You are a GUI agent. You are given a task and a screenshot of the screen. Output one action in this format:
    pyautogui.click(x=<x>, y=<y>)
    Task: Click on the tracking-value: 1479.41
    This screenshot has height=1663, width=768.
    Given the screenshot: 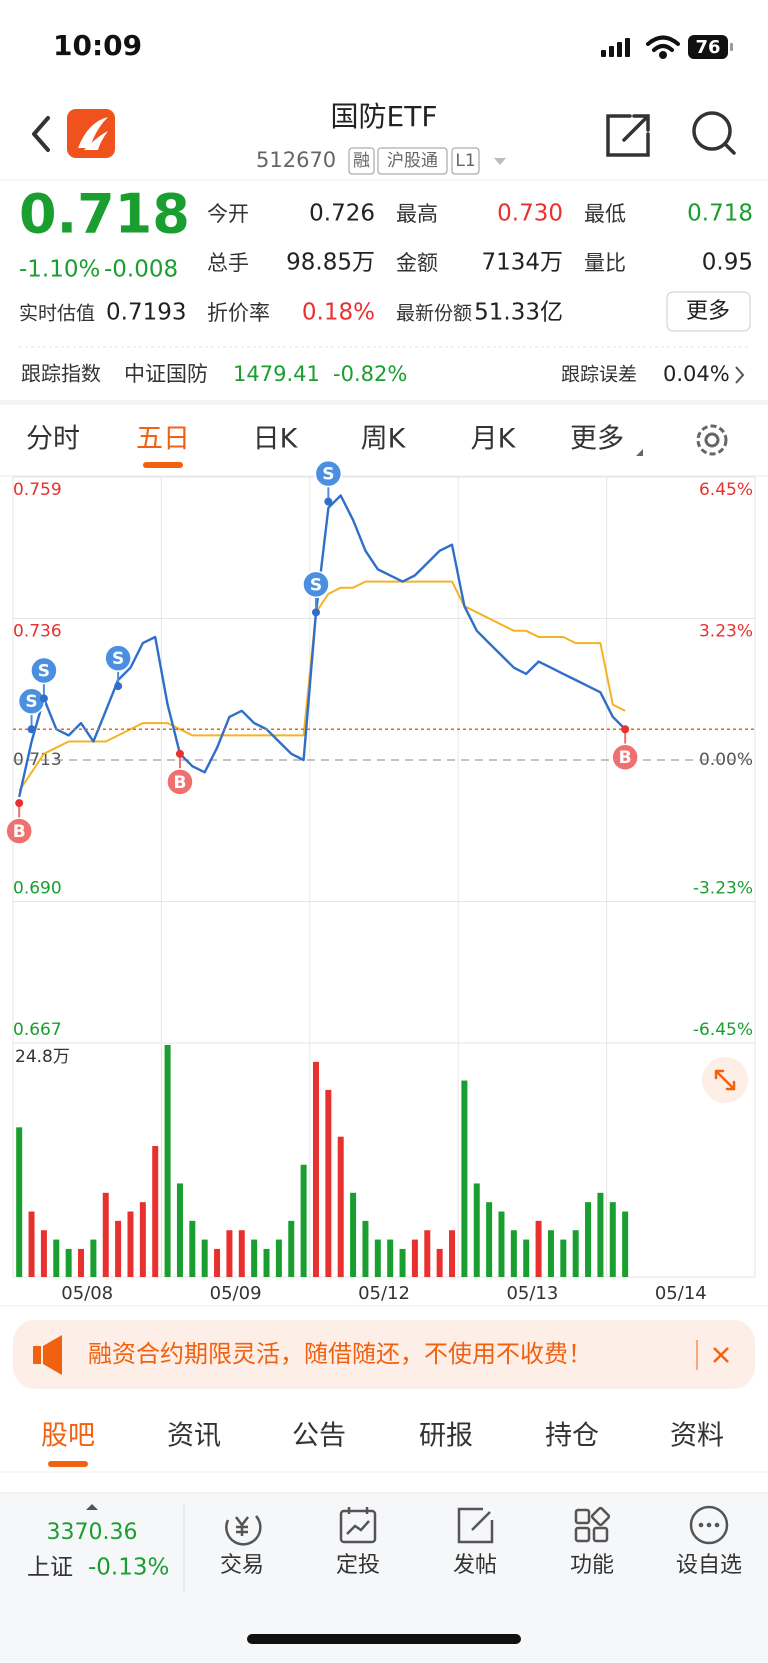 What is the action you would take?
    pyautogui.click(x=276, y=374)
    